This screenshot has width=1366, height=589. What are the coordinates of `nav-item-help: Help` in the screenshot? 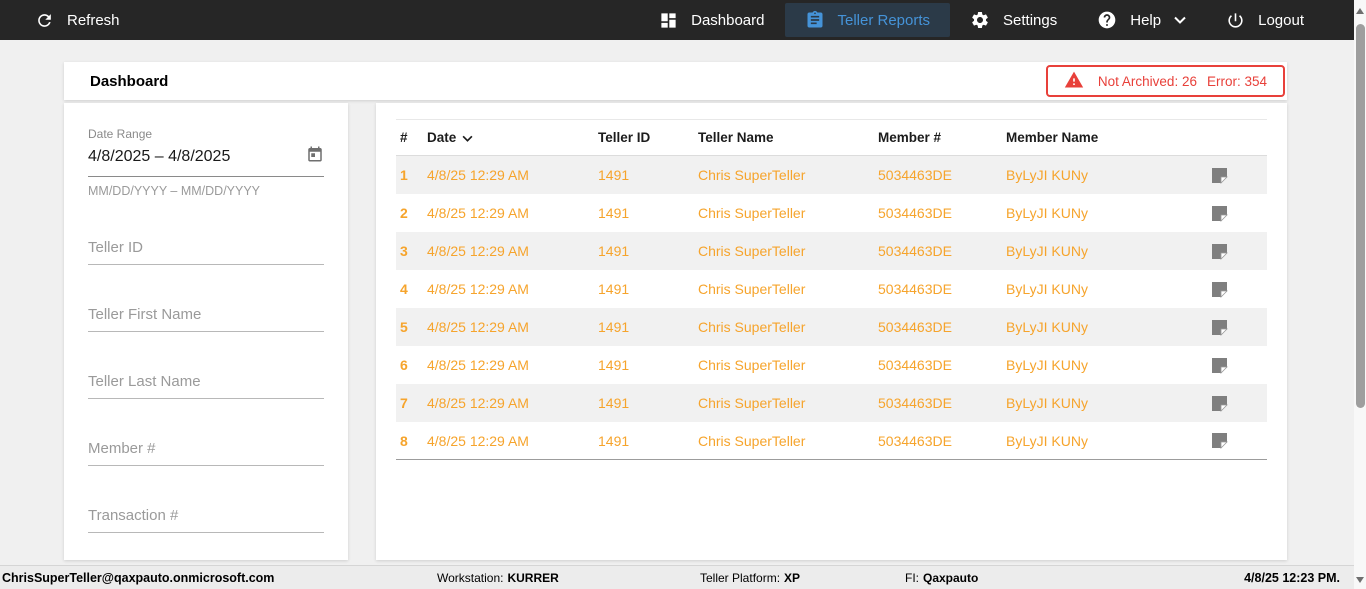 It's located at (1141, 20).